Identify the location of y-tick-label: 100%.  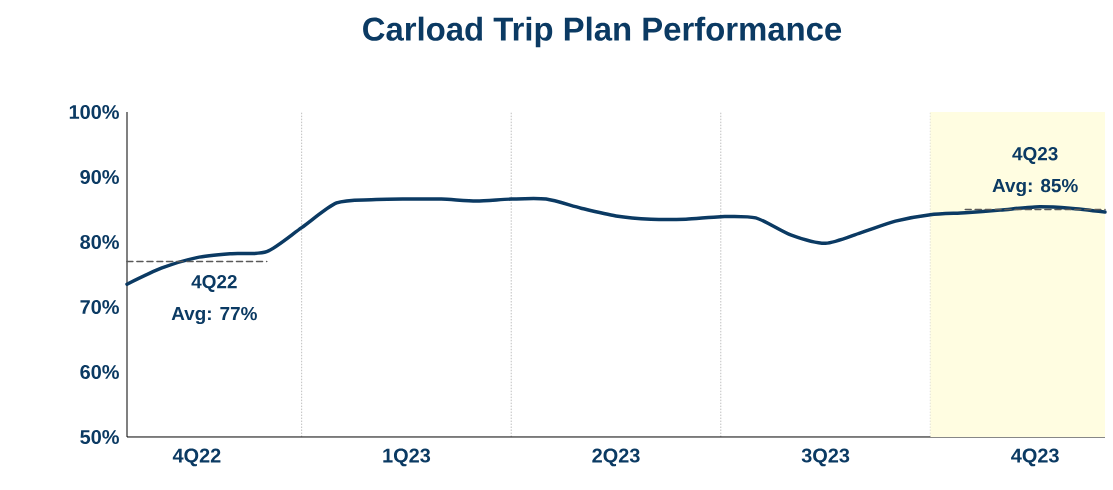
(94, 112).